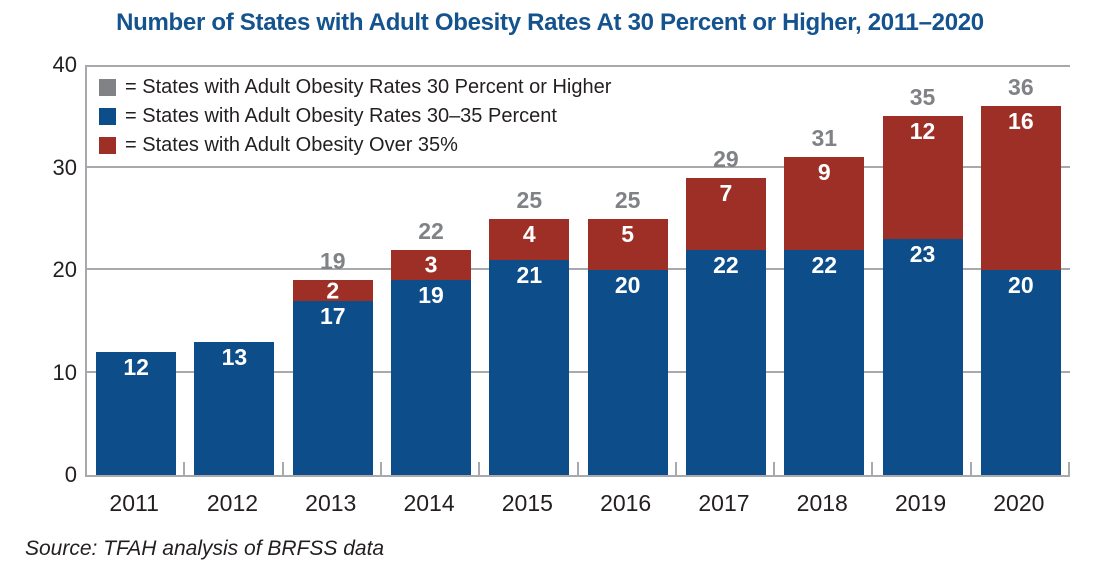  Describe the element at coordinates (922, 254) in the screenshot. I see `bar-segment-blue-label-2019: 23` at that location.